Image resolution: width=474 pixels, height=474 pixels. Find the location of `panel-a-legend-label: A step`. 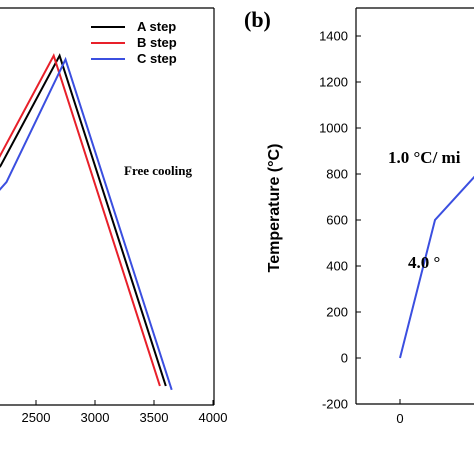

panel-a-legend-label: A step is located at coordinates (156, 26).